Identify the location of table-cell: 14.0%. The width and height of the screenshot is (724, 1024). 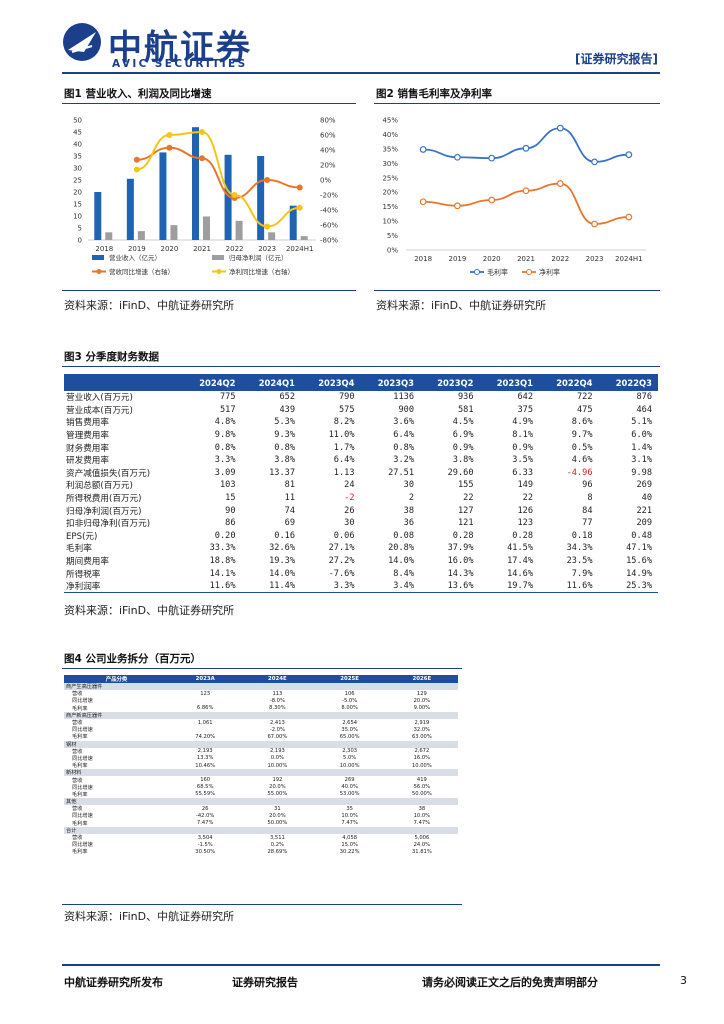
(282, 573).